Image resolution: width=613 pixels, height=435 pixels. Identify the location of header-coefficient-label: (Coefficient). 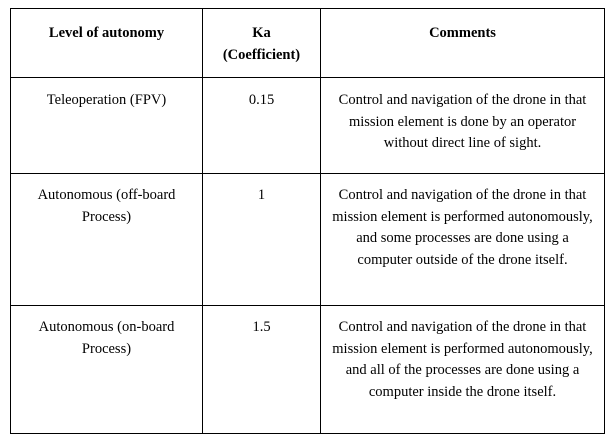
(261, 54).